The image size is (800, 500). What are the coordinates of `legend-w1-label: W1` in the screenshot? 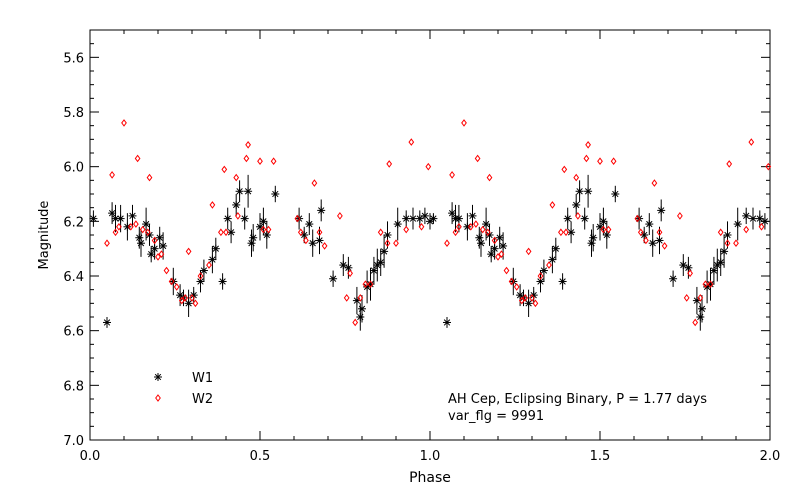 It's located at (202, 378).